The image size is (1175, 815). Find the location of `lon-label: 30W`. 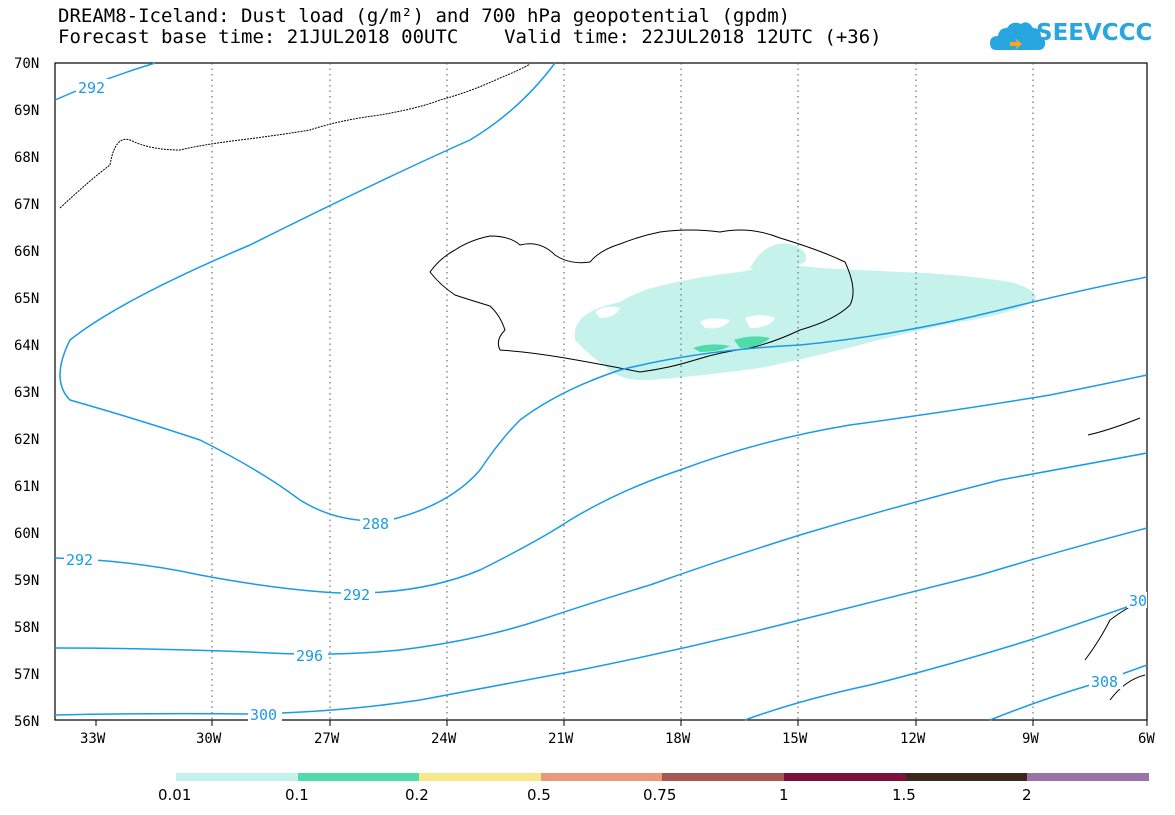

lon-label: 30W is located at coordinates (209, 739).